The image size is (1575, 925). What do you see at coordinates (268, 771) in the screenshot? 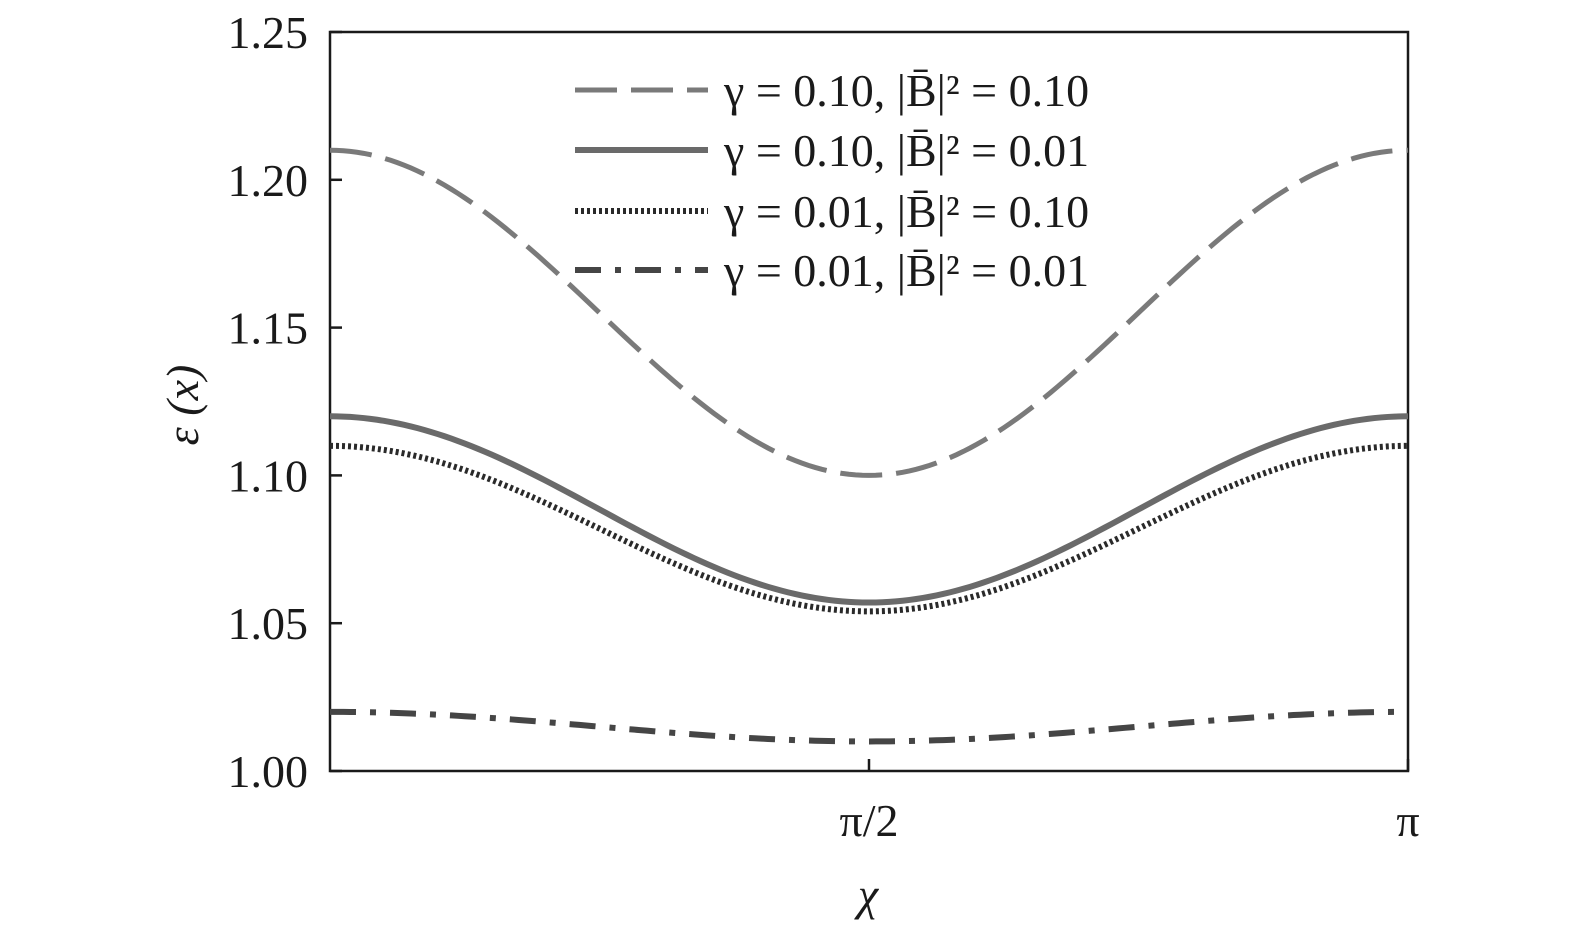
I see `y-tick-label: 1.00` at bounding box center [268, 771].